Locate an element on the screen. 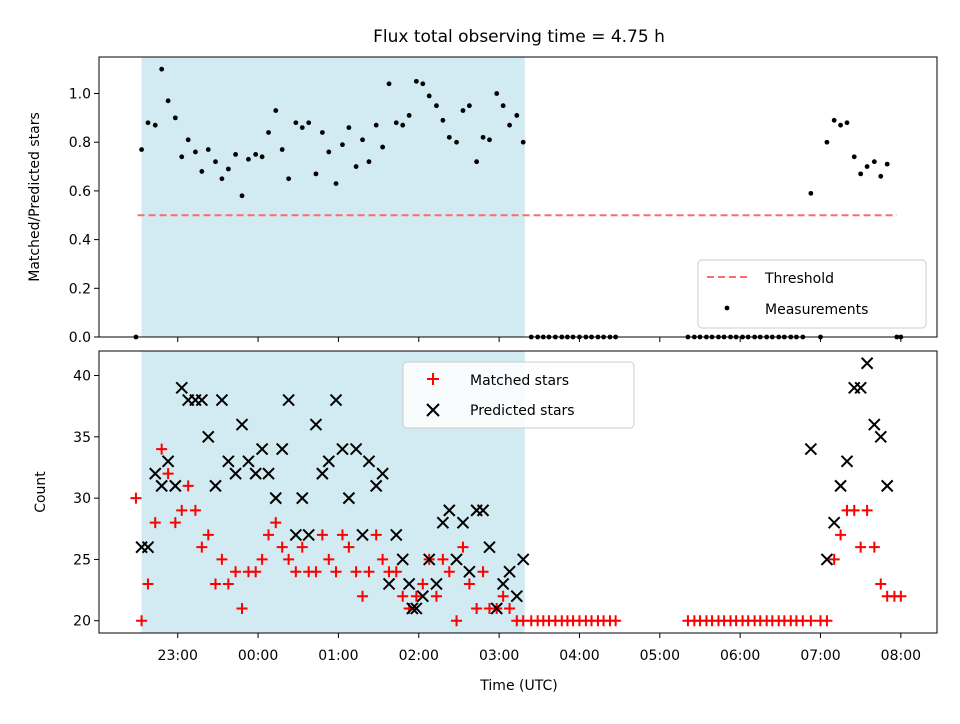  ratio-y-tick-label: 0.0 is located at coordinates (80, 338).